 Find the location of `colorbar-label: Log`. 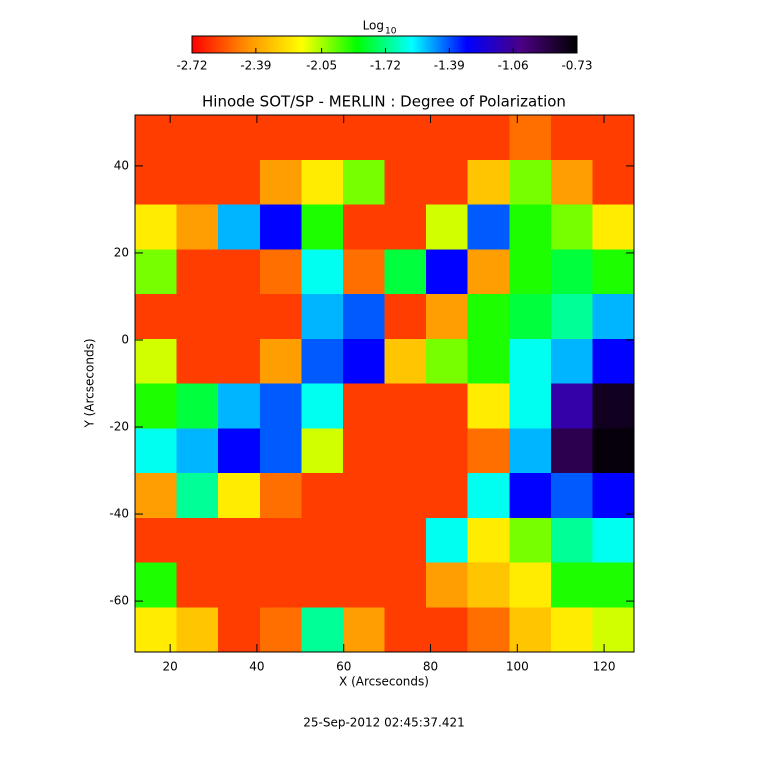

colorbar-label: Log is located at coordinates (373, 26).